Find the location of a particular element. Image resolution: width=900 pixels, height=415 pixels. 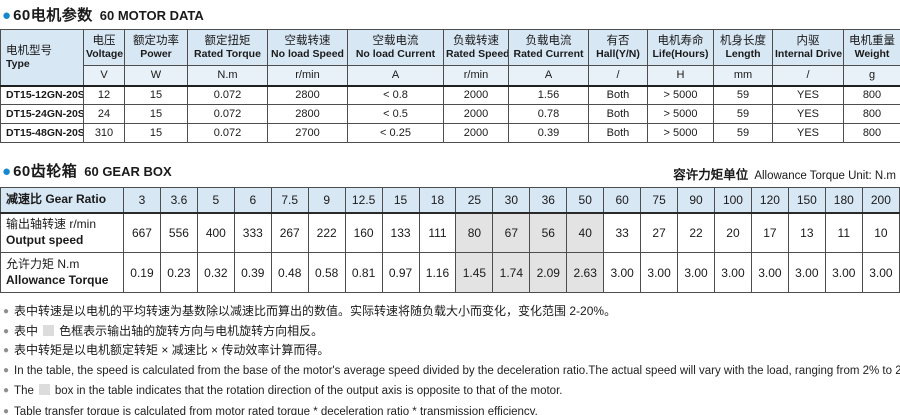

header-label-cn: 空载转速 is located at coordinates (307, 40).